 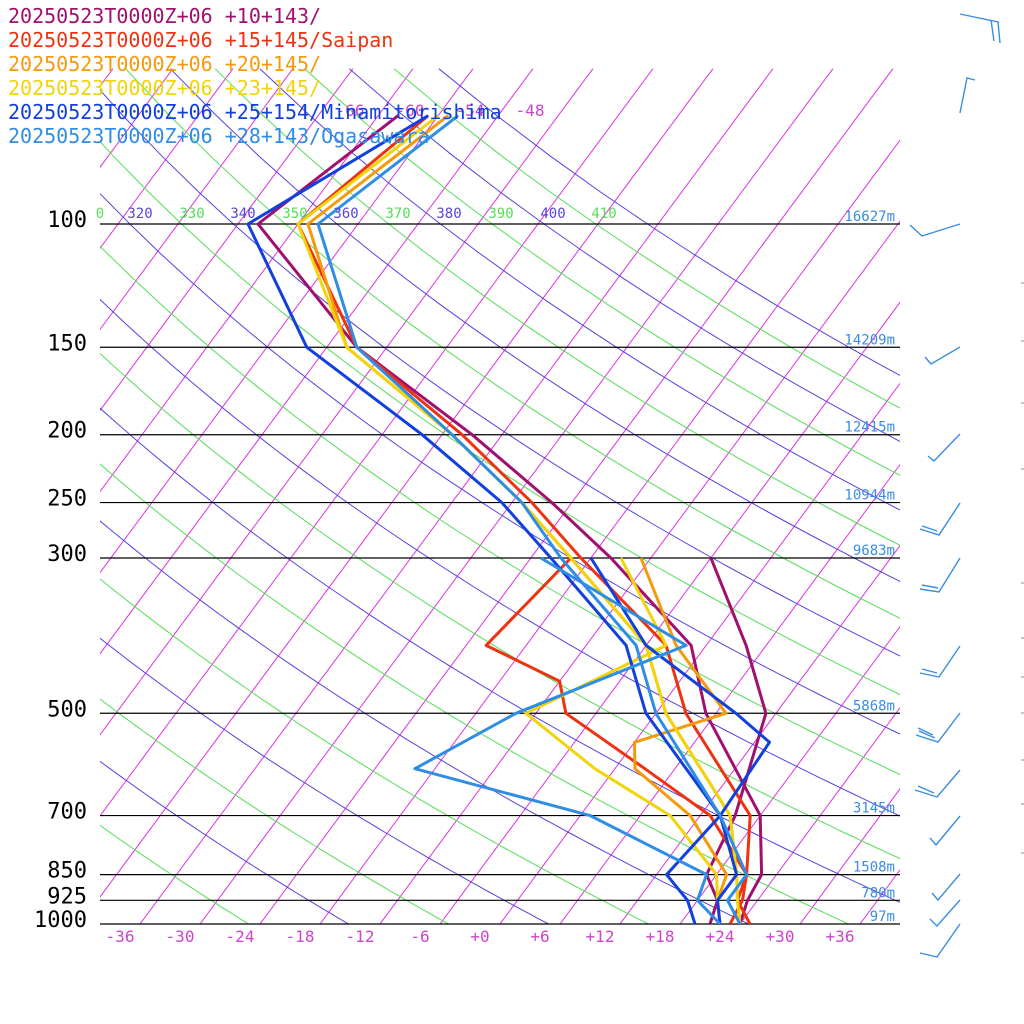 I want to click on theta-label: 410, so click(x=603, y=214).